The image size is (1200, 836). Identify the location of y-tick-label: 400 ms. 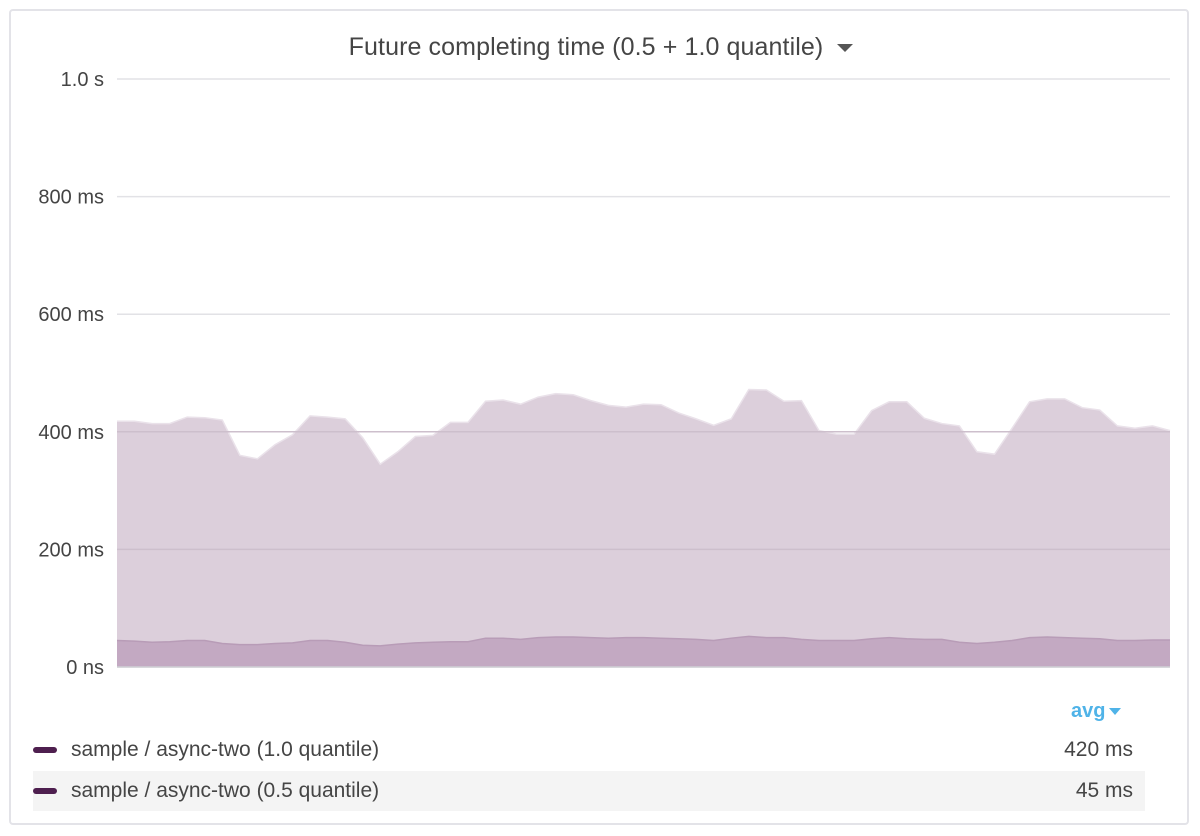
(71, 433).